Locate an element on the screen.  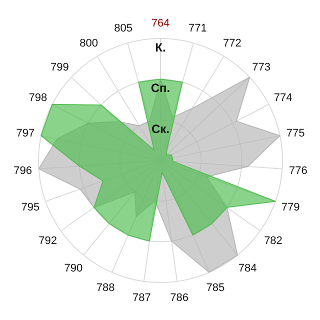
spoke-label: 792 is located at coordinates (47, 241).